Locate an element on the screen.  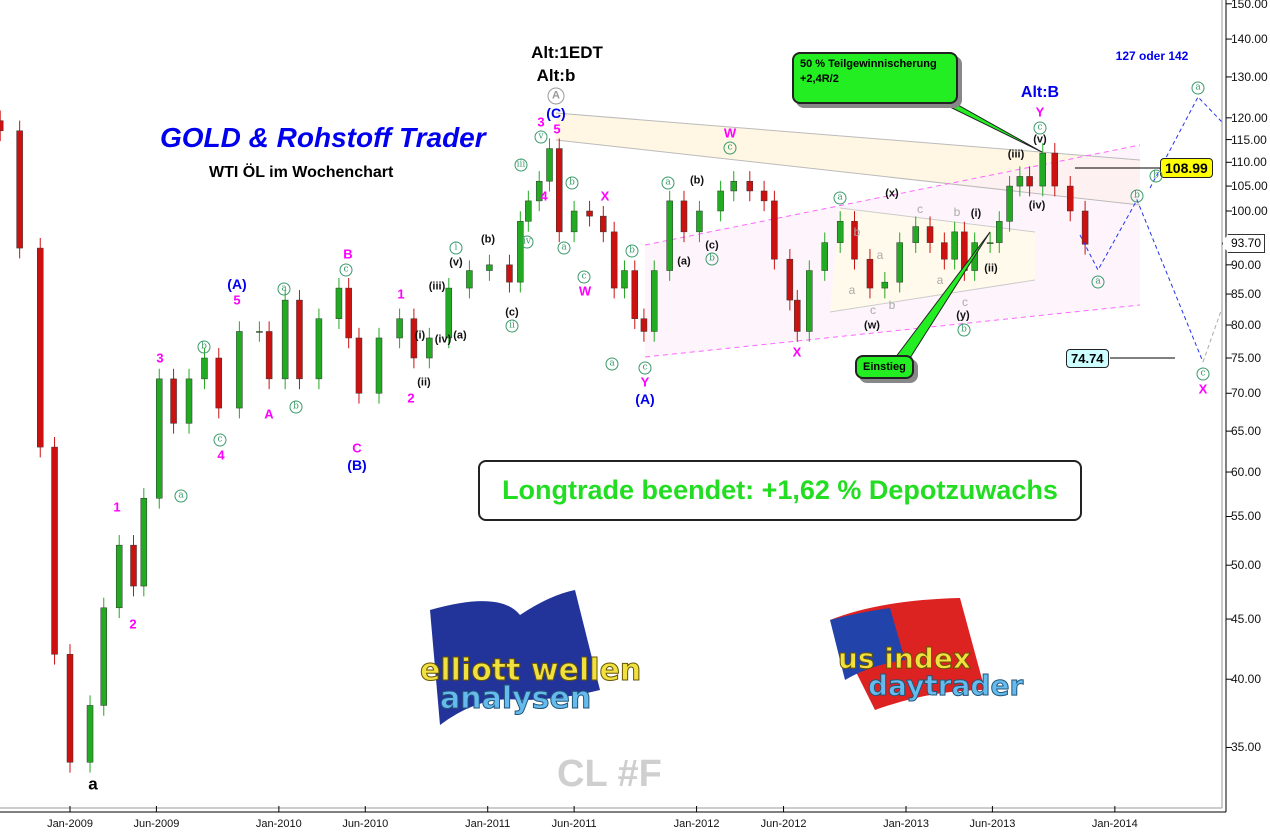
y-tick-label: 60.00 is located at coordinates (1246, 472).